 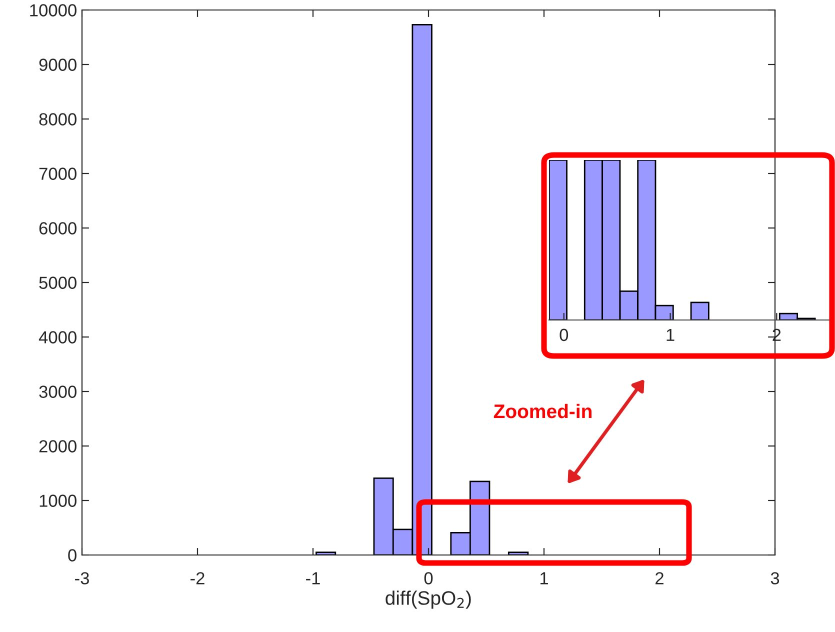 What do you see at coordinates (57, 228) in the screenshot?
I see `y-tick-label: 6000` at bounding box center [57, 228].